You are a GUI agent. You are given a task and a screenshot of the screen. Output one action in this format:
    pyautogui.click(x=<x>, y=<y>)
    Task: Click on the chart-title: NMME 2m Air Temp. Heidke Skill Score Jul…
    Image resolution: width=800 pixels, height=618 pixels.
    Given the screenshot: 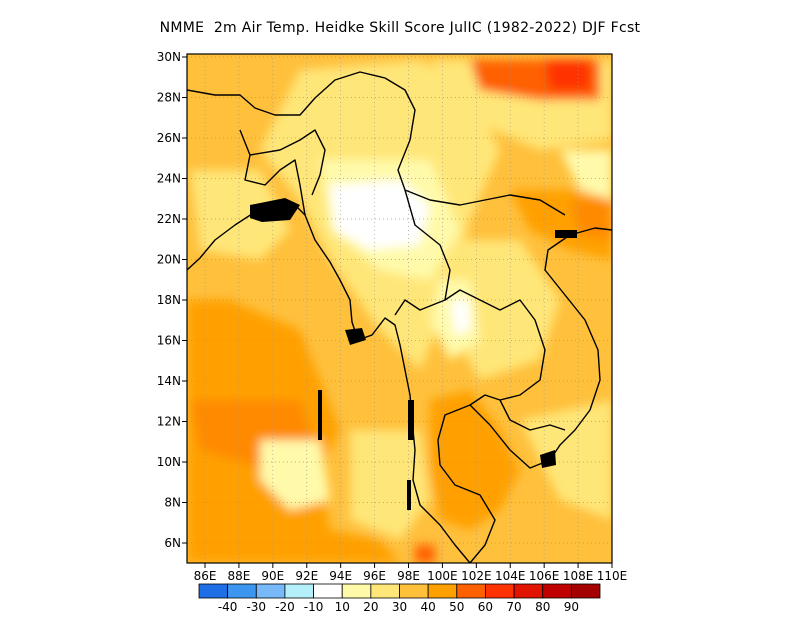 What is the action you would take?
    pyautogui.click(x=400, y=28)
    